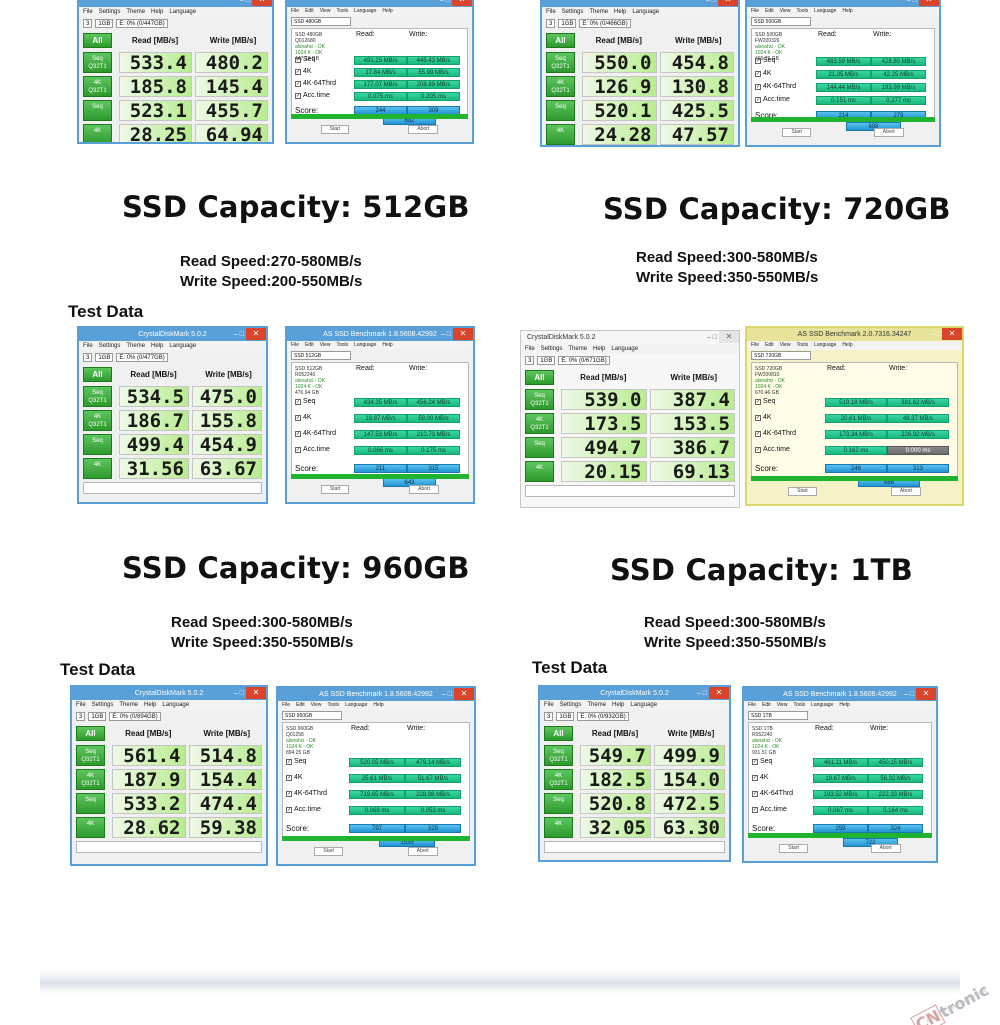 This screenshot has width=1000, height=1025. What do you see at coordinates (321, 21) in the screenshot?
I see `drive-select: SSD 480GB` at bounding box center [321, 21].